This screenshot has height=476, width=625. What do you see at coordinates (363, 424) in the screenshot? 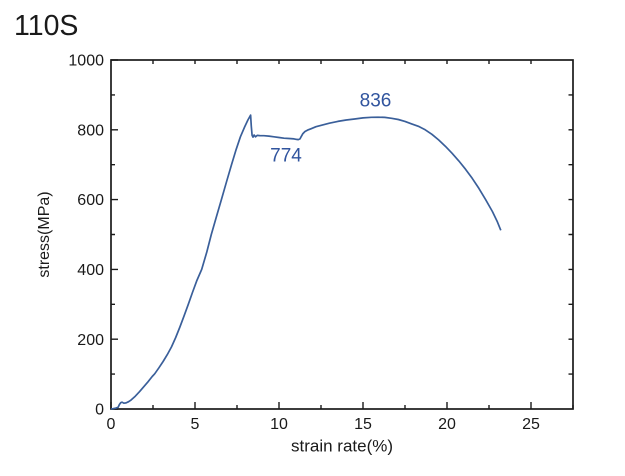
I see `svg-text: 15` at bounding box center [363, 424].